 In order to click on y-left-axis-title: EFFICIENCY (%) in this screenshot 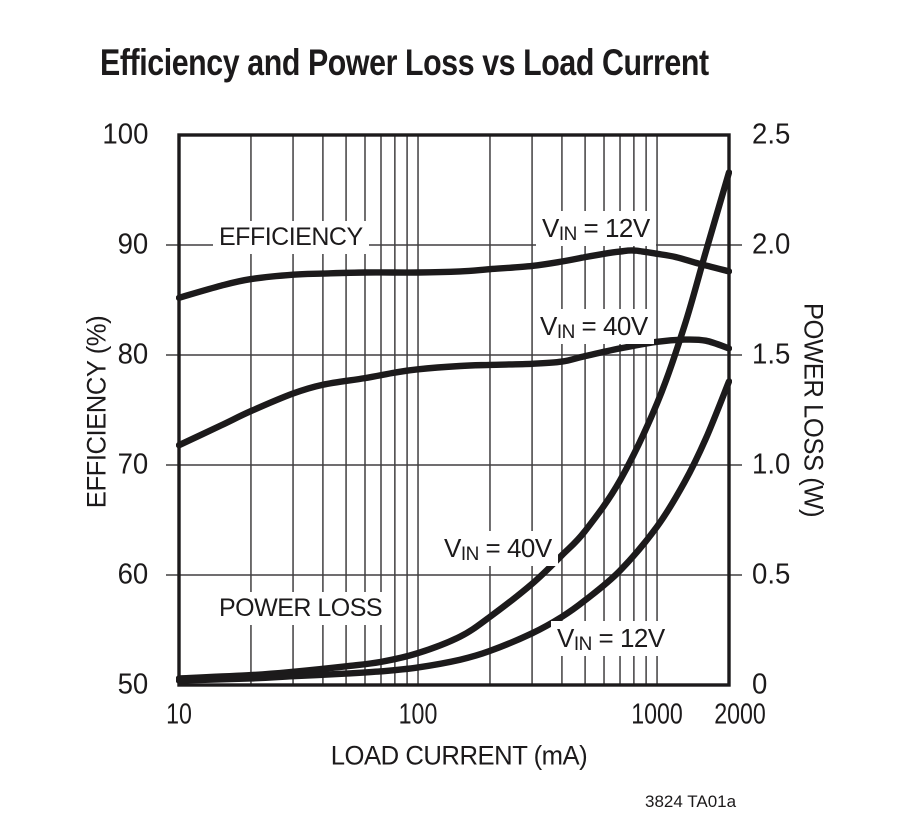, I will do `click(96, 412)`.